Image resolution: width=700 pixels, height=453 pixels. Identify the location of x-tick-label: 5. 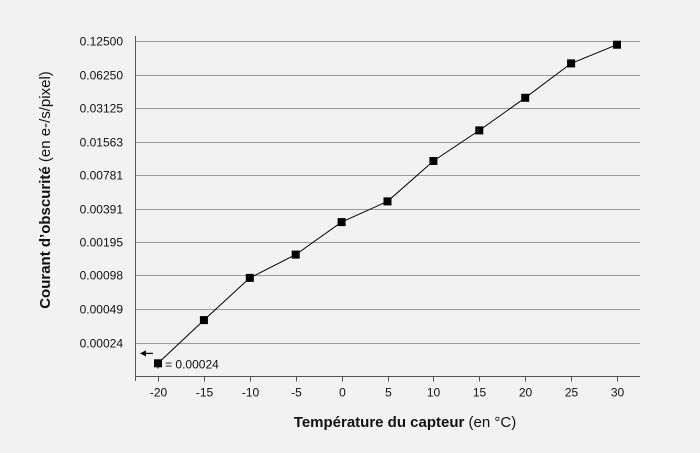
(388, 393).